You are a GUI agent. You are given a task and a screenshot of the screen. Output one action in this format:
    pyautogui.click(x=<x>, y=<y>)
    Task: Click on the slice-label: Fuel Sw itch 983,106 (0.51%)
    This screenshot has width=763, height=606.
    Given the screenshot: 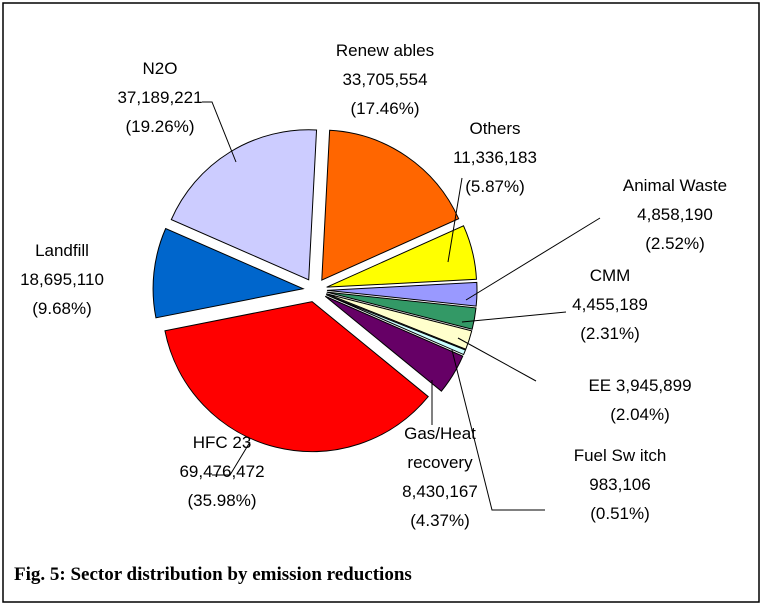 What is the action you would take?
    pyautogui.click(x=620, y=484)
    